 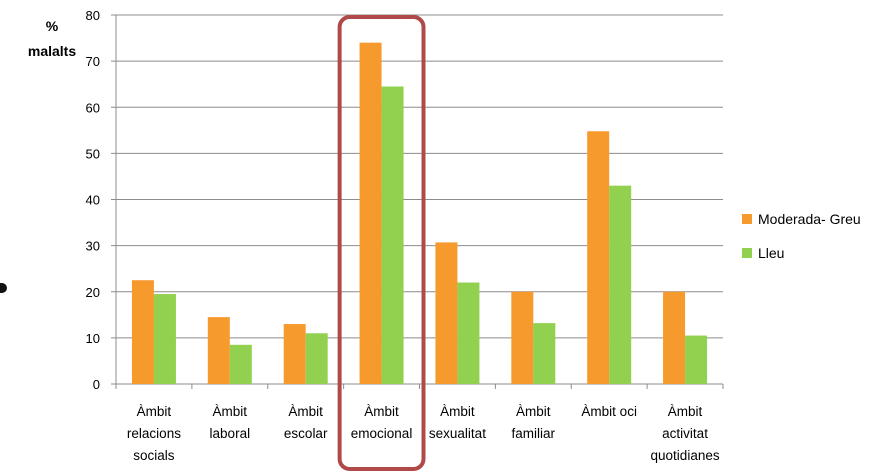 I want to click on y-tick-label: 10, so click(x=93, y=338).